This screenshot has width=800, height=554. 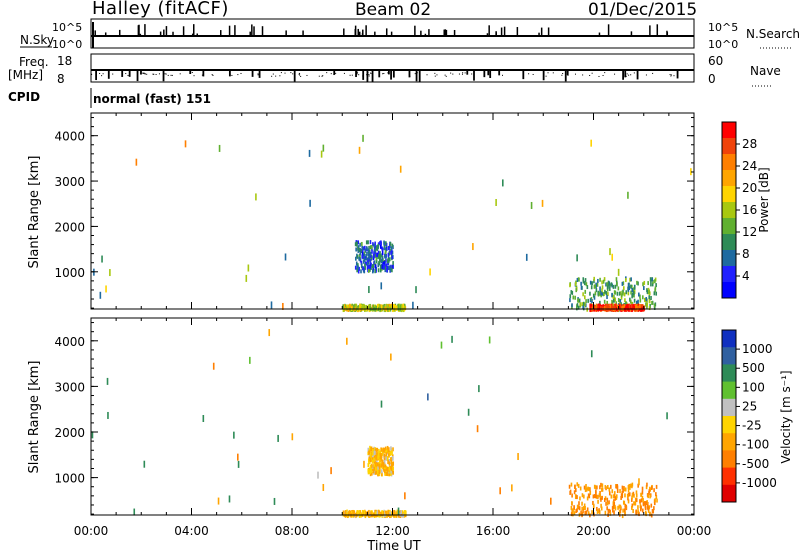 I want to click on nsearch-label: N.Search, so click(x=773, y=34).